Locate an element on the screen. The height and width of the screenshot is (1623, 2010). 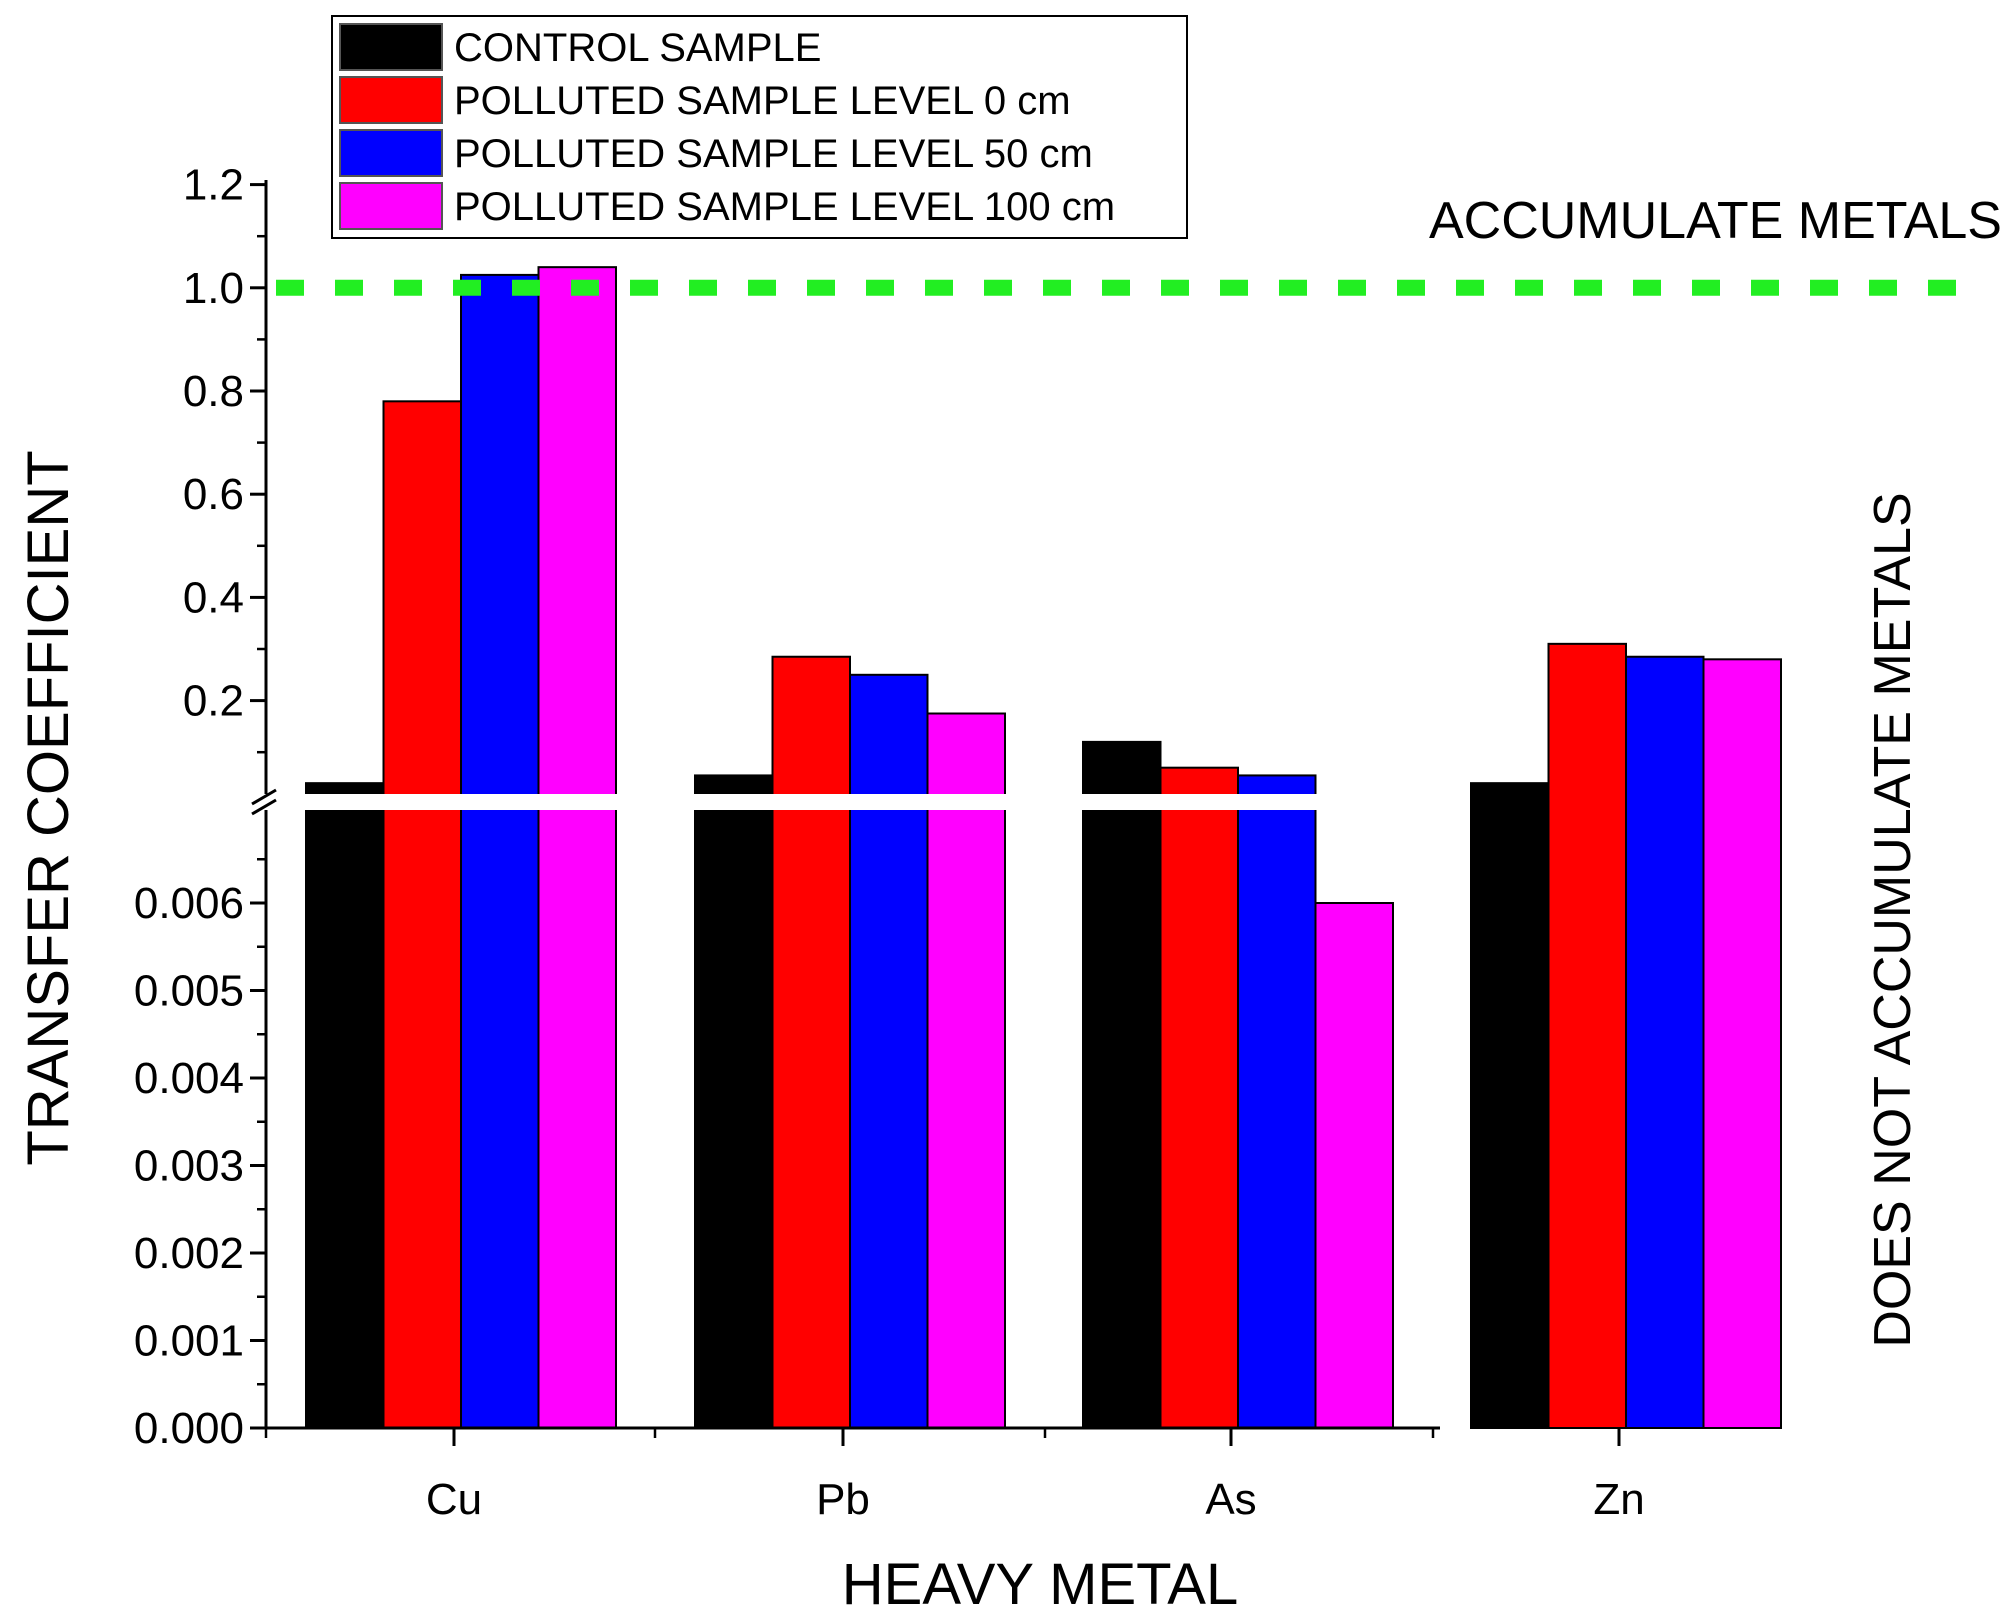
x-tick-label: As is located at coordinates (1230, 1499).